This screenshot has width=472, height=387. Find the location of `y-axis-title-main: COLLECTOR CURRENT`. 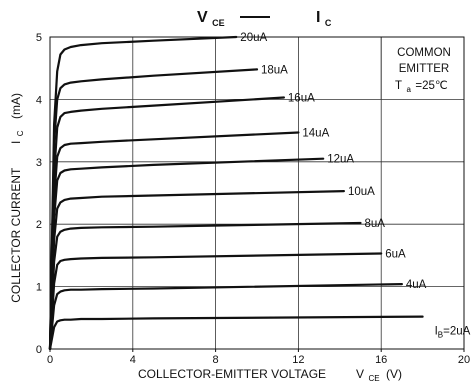

y-axis-title-main: COLLECTOR CURRENT is located at coordinates (16, 235).